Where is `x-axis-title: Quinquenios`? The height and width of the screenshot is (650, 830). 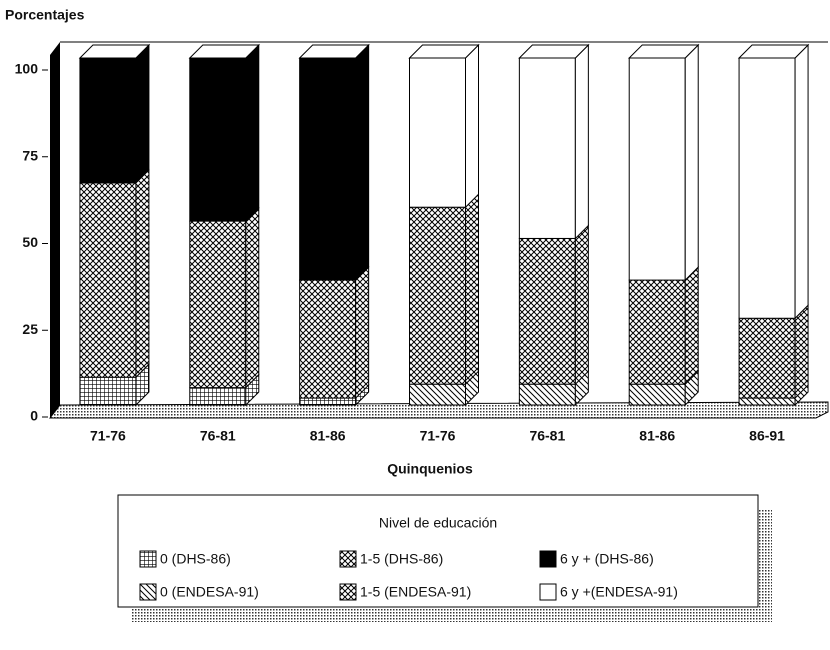 x-axis-title: Quinquenios is located at coordinates (430, 469).